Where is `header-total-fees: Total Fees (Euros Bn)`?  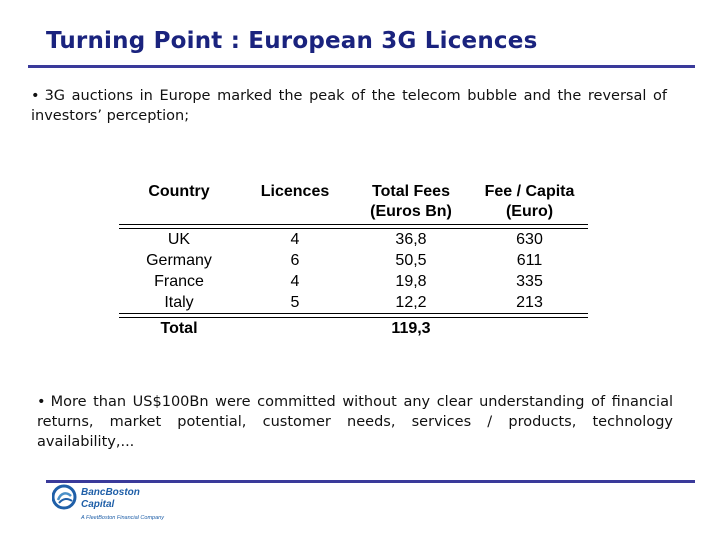 header-total-fees: Total Fees (Euros Bn) is located at coordinates (411, 203).